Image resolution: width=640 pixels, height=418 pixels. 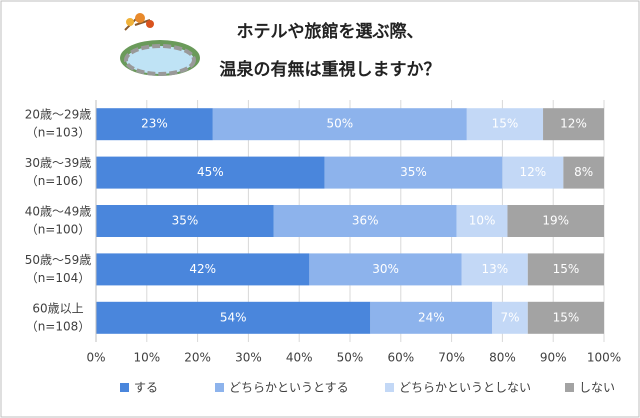 I want to click on value-label: 7%, so click(x=509, y=317).